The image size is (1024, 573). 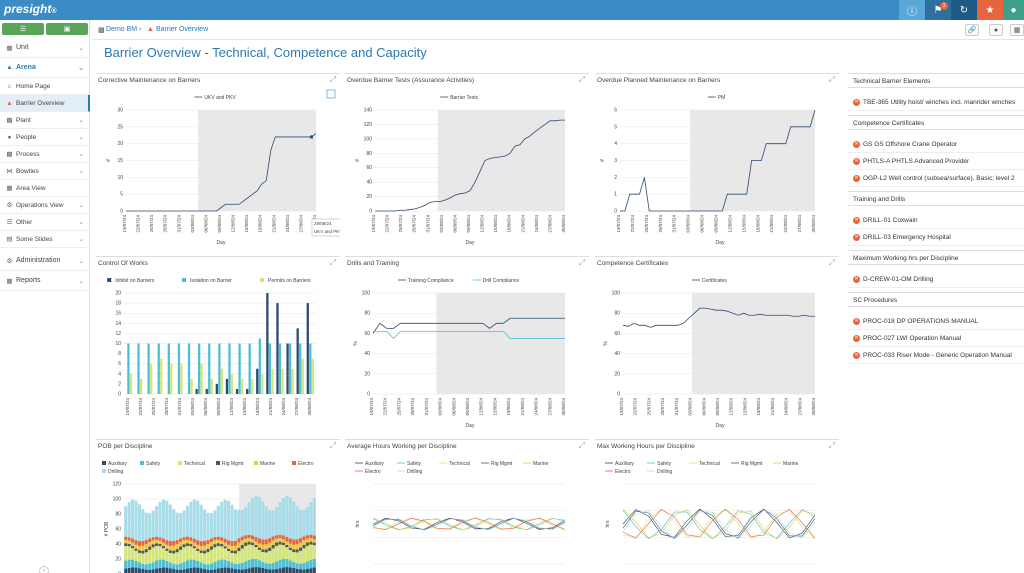 What do you see at coordinates (45, 261) in the screenshot?
I see `sidebar-item-administration: ⚙ Administration ⌄` at bounding box center [45, 261].